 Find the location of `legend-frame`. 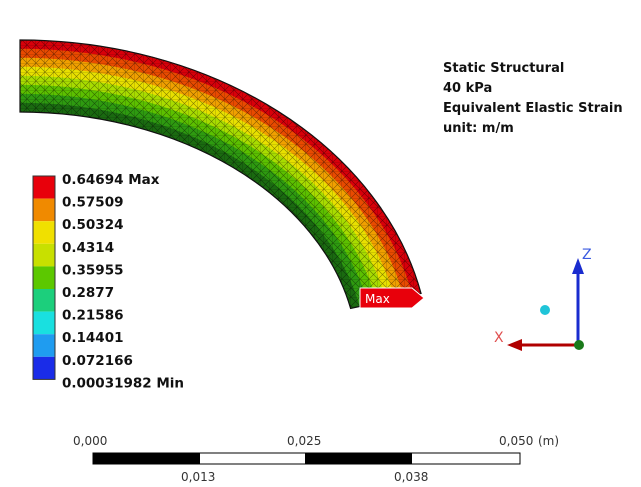

legend-frame is located at coordinates (44, 277).